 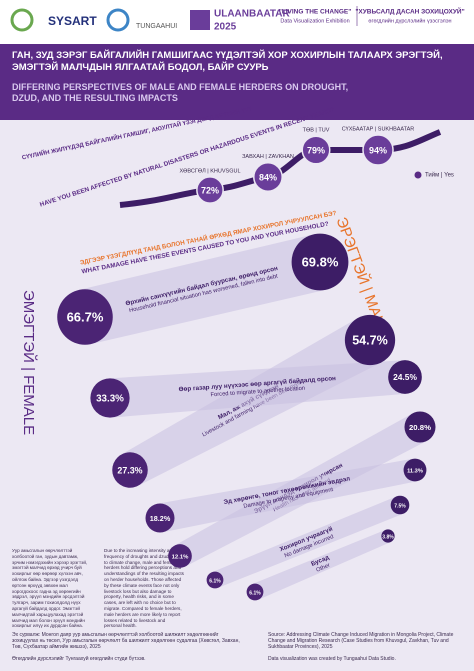 What do you see at coordinates (156, 26) in the screenshot?
I see `logo-text: TUNGAAHUI` at bounding box center [156, 26].